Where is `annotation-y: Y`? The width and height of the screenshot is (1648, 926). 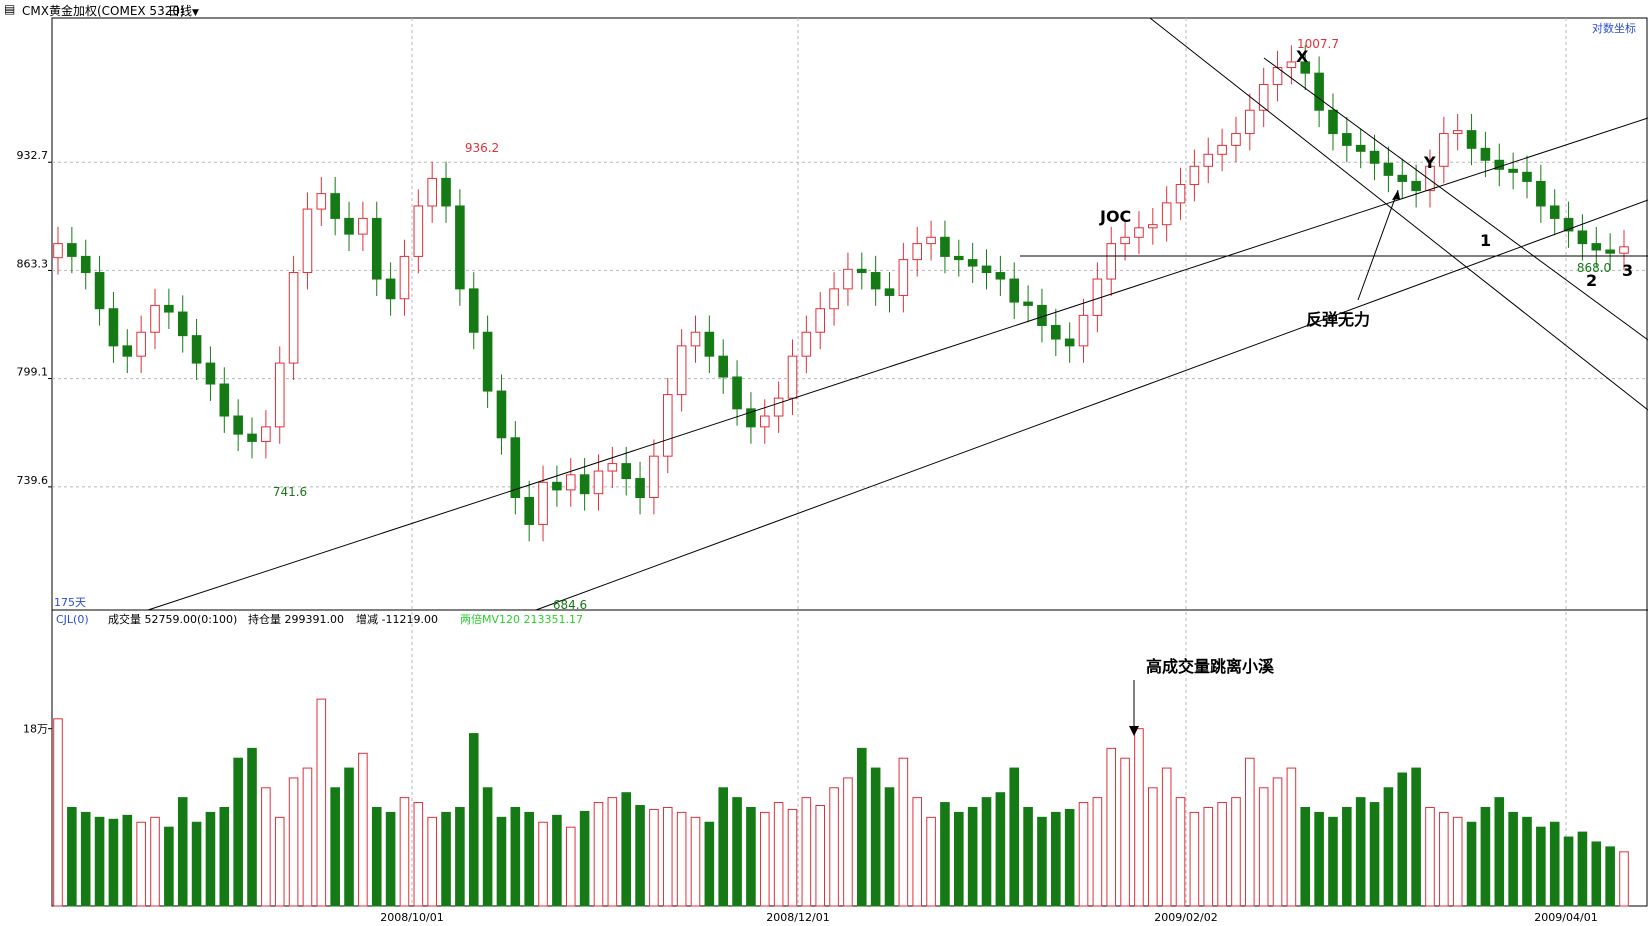
annotation-y: Y is located at coordinates (1429, 162).